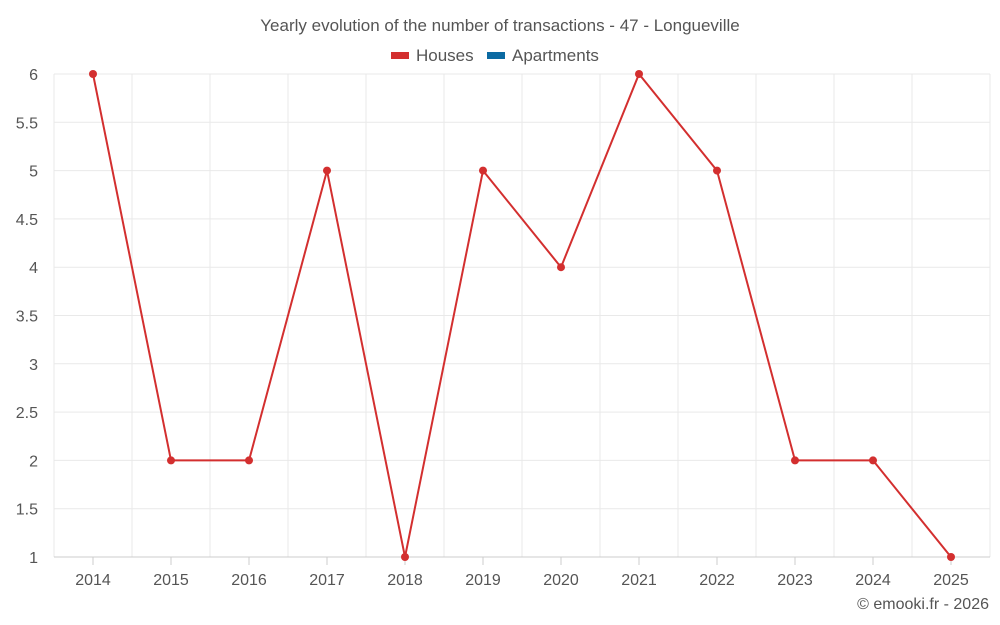 This screenshot has height=625, width=1000. I want to click on credit-text: © emooki.fr - 2026, so click(923, 604).